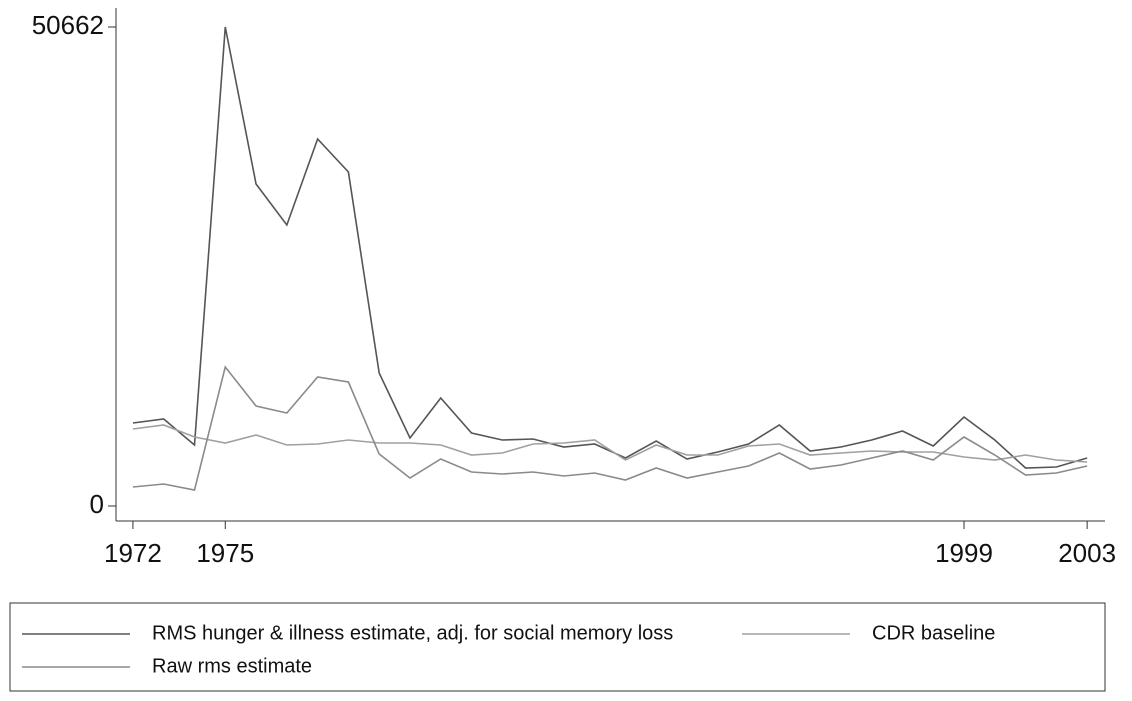  What do you see at coordinates (1087, 553) in the screenshot?
I see `x-tick-label: 2003` at bounding box center [1087, 553].